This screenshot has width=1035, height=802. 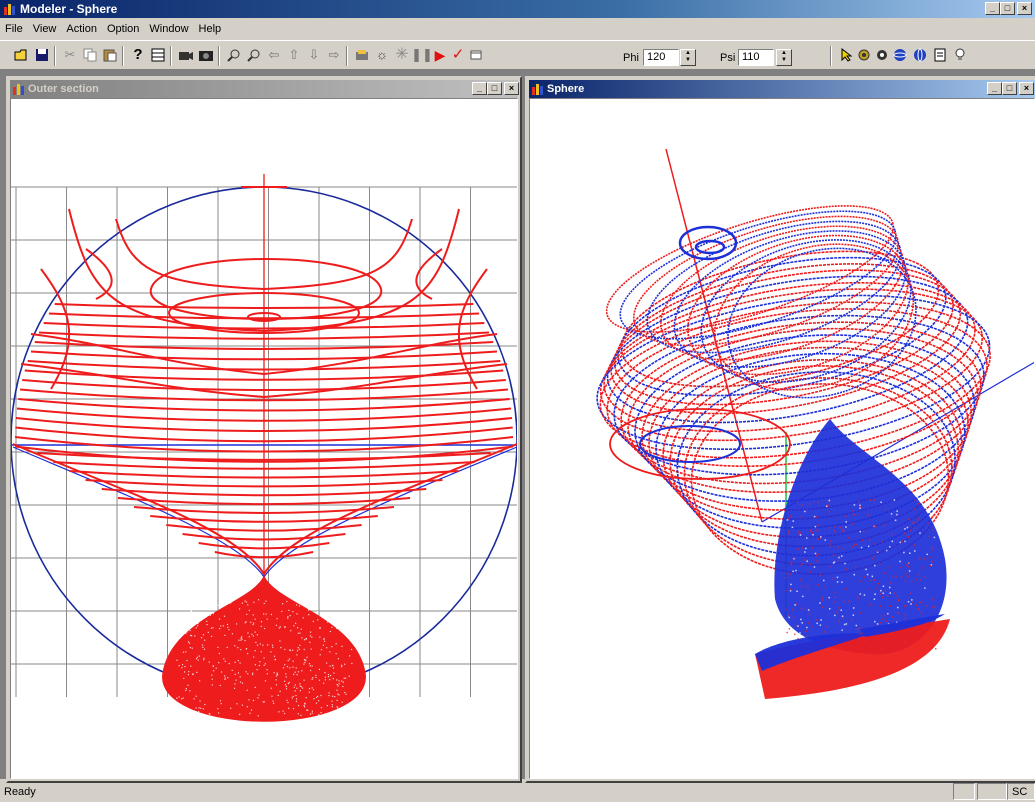 What do you see at coordinates (44, 29) in the screenshot?
I see `menu-view: View` at bounding box center [44, 29].